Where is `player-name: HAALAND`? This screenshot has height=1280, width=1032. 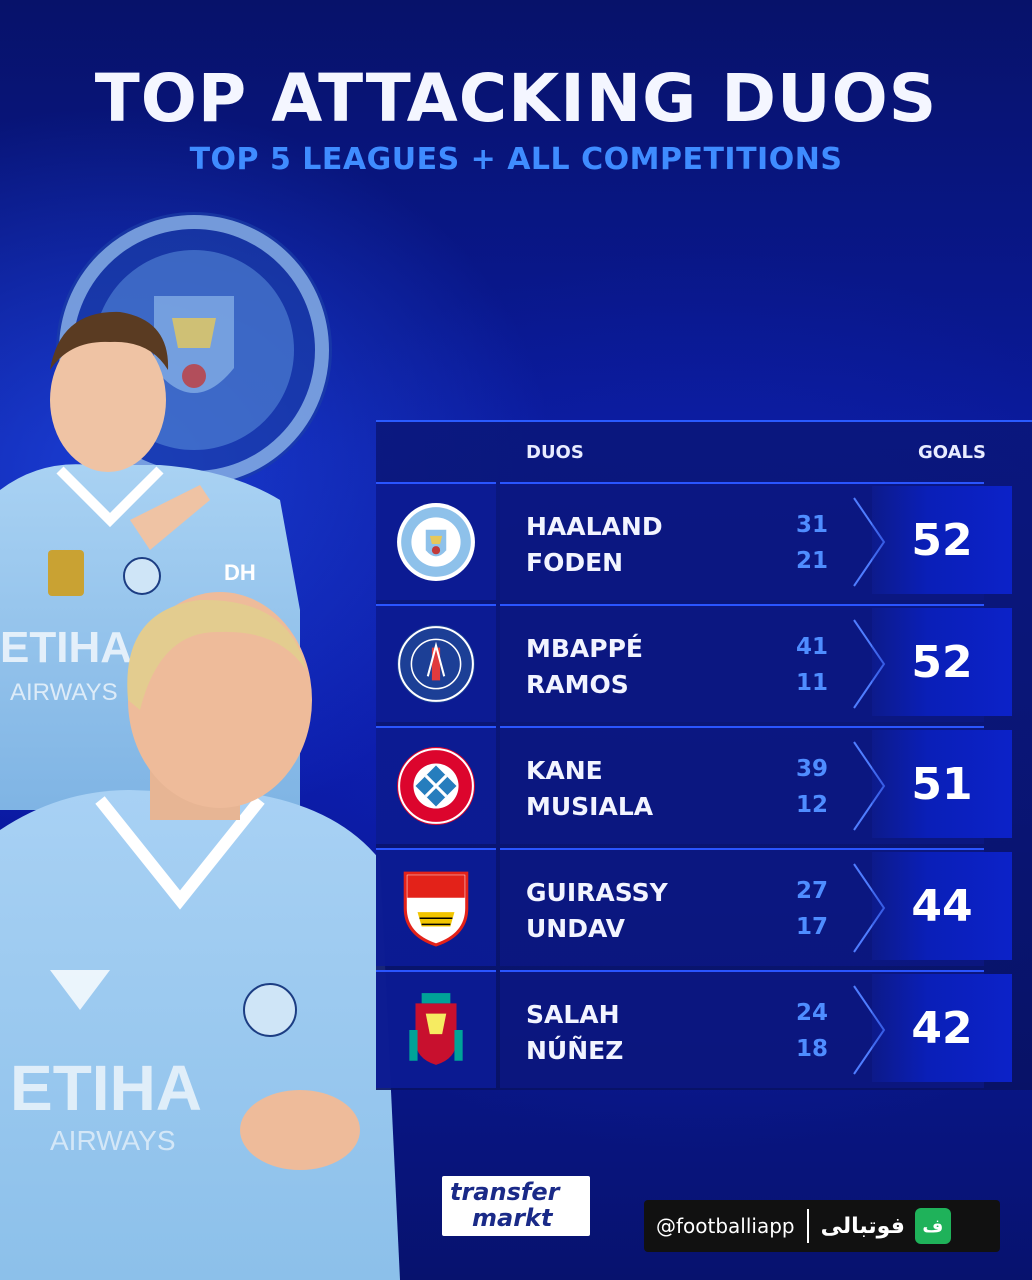 player-name: HAALAND is located at coordinates (594, 526).